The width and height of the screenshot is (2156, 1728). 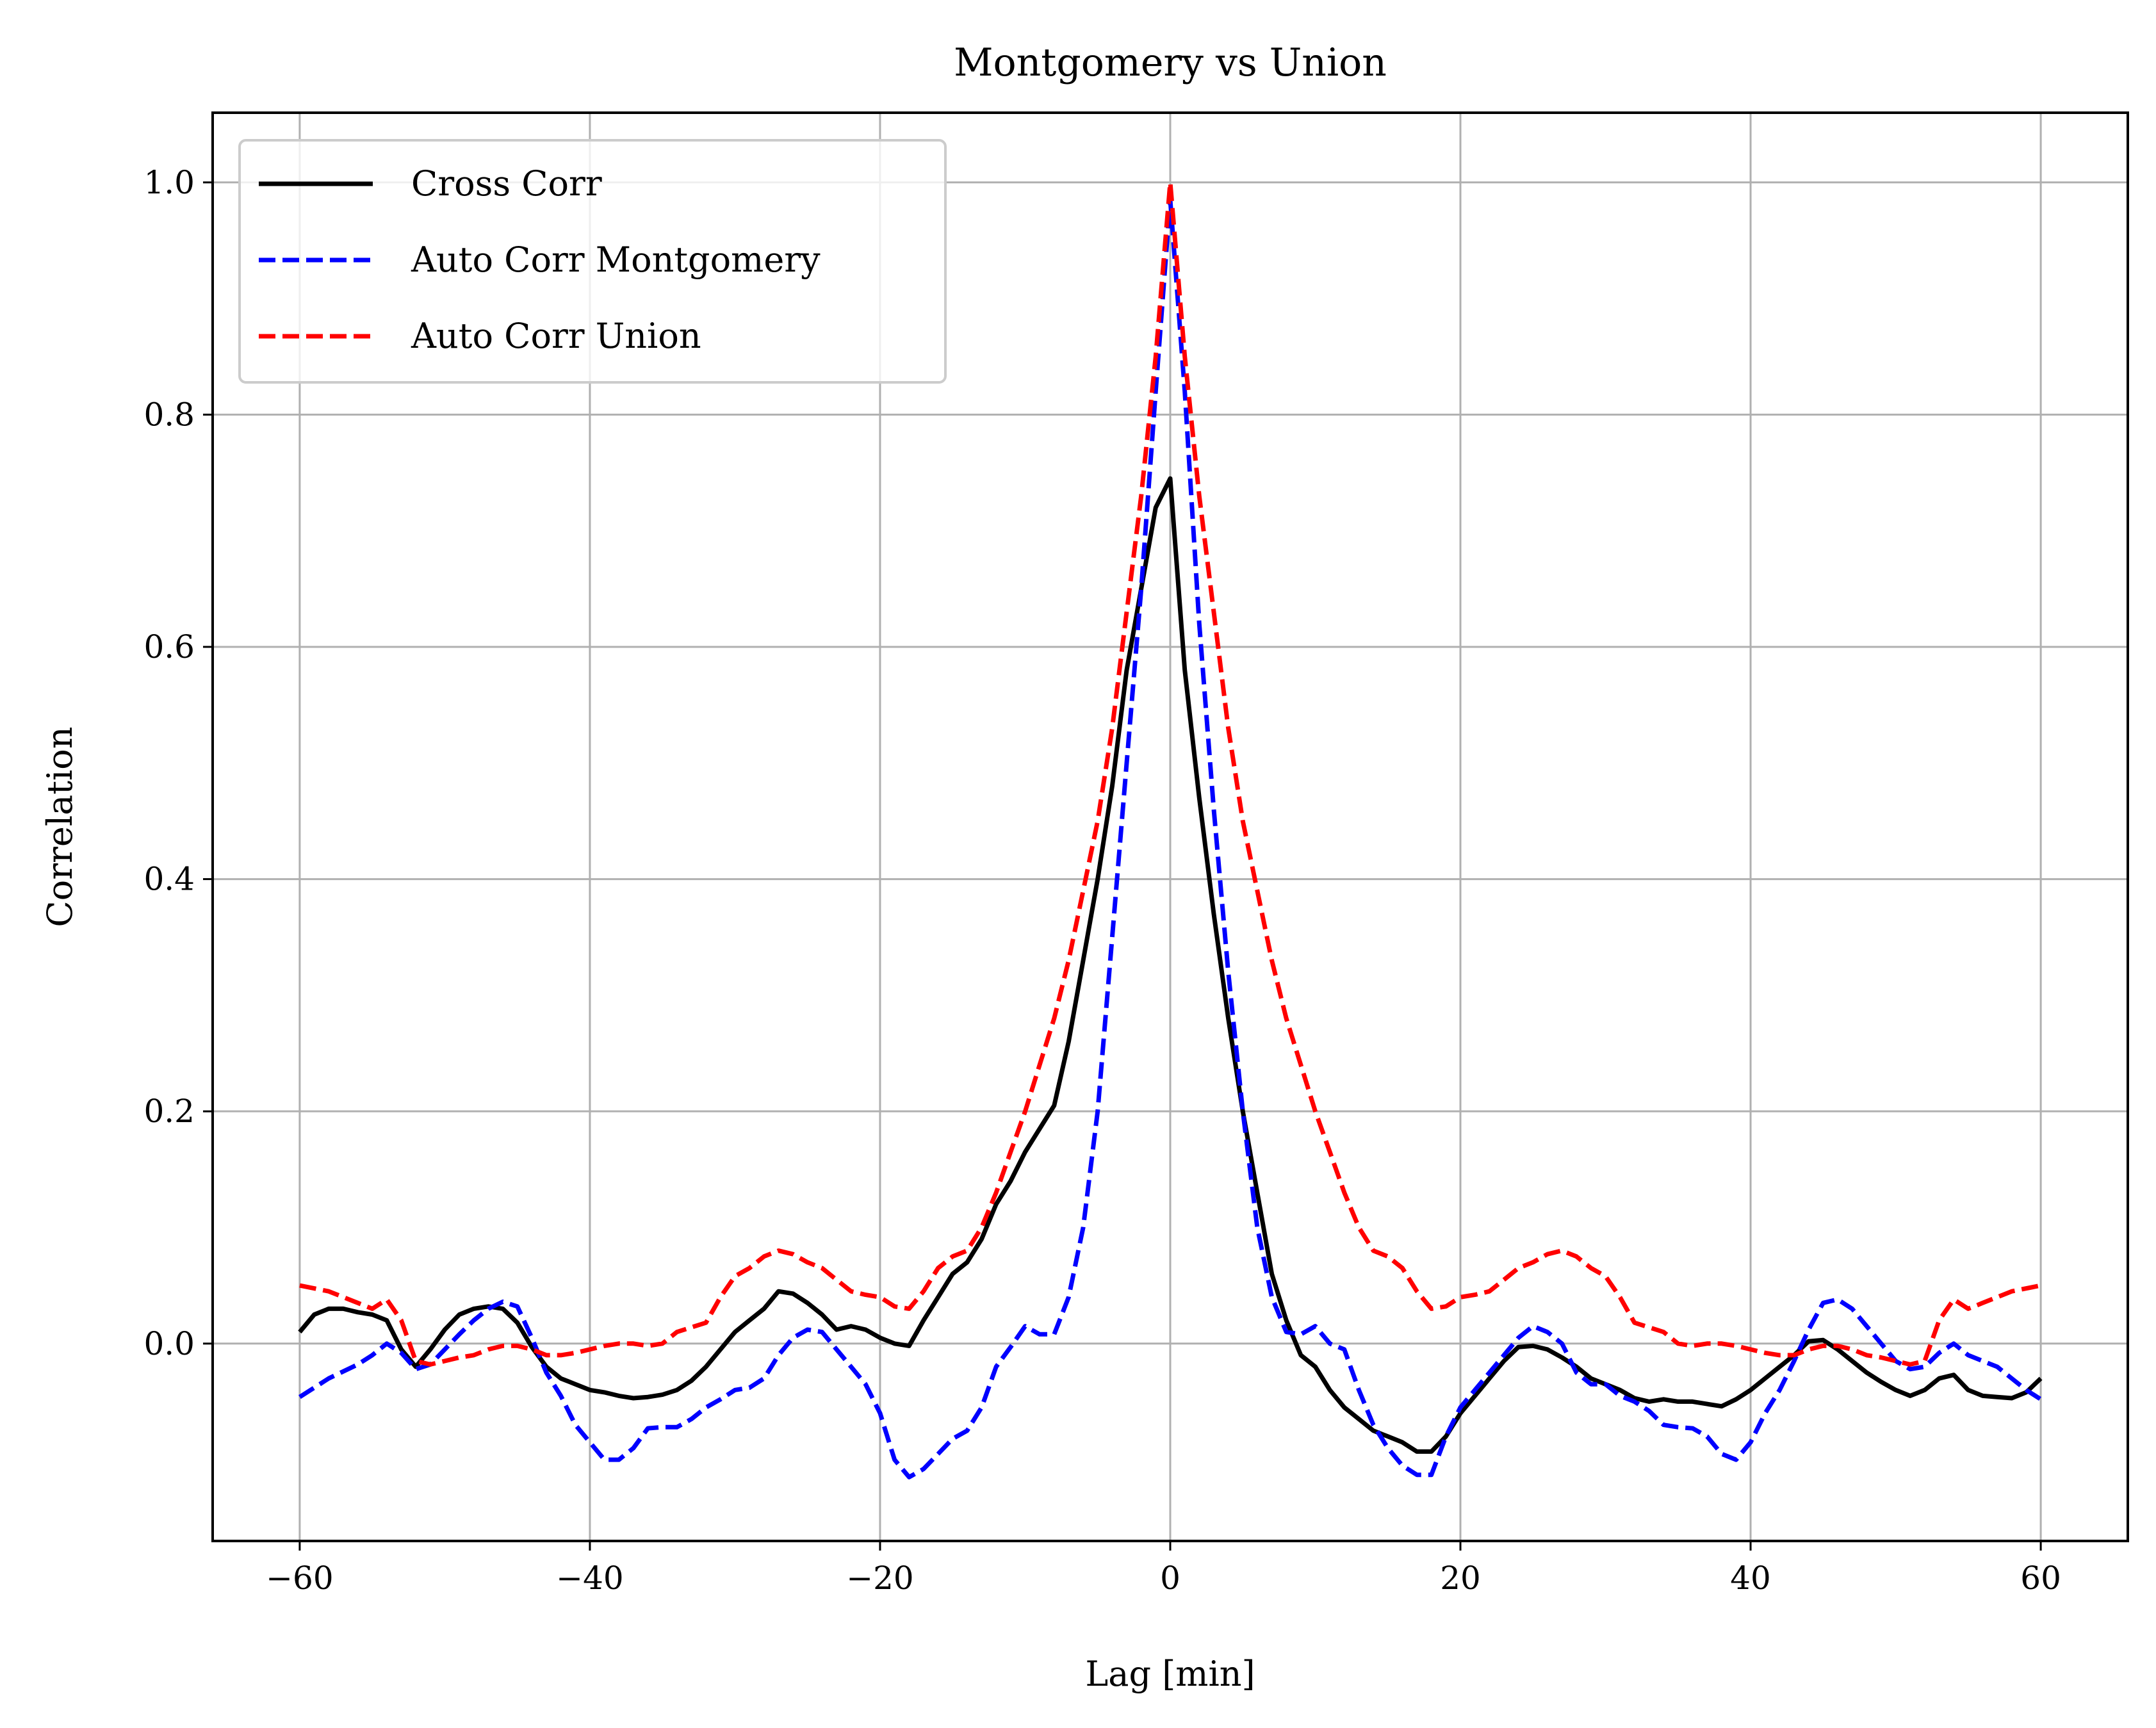 I want to click on y-tick-label: 0.0, so click(x=169, y=1343).